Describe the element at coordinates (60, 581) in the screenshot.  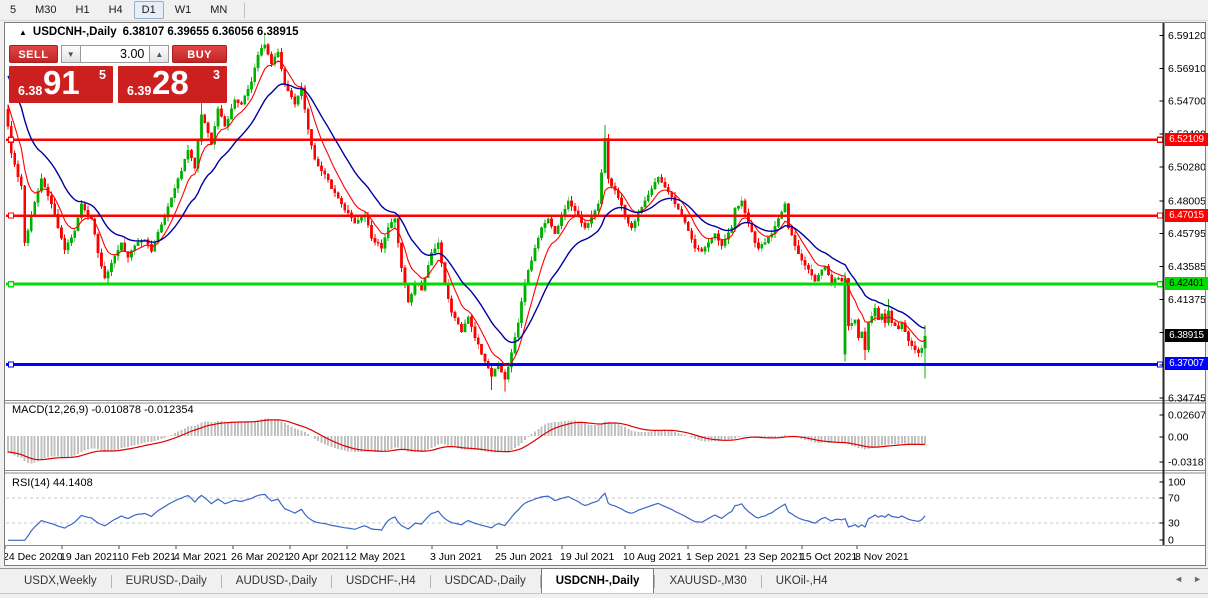
I see `chart-tab-usdxweekly: USDX,Weekly` at that location.